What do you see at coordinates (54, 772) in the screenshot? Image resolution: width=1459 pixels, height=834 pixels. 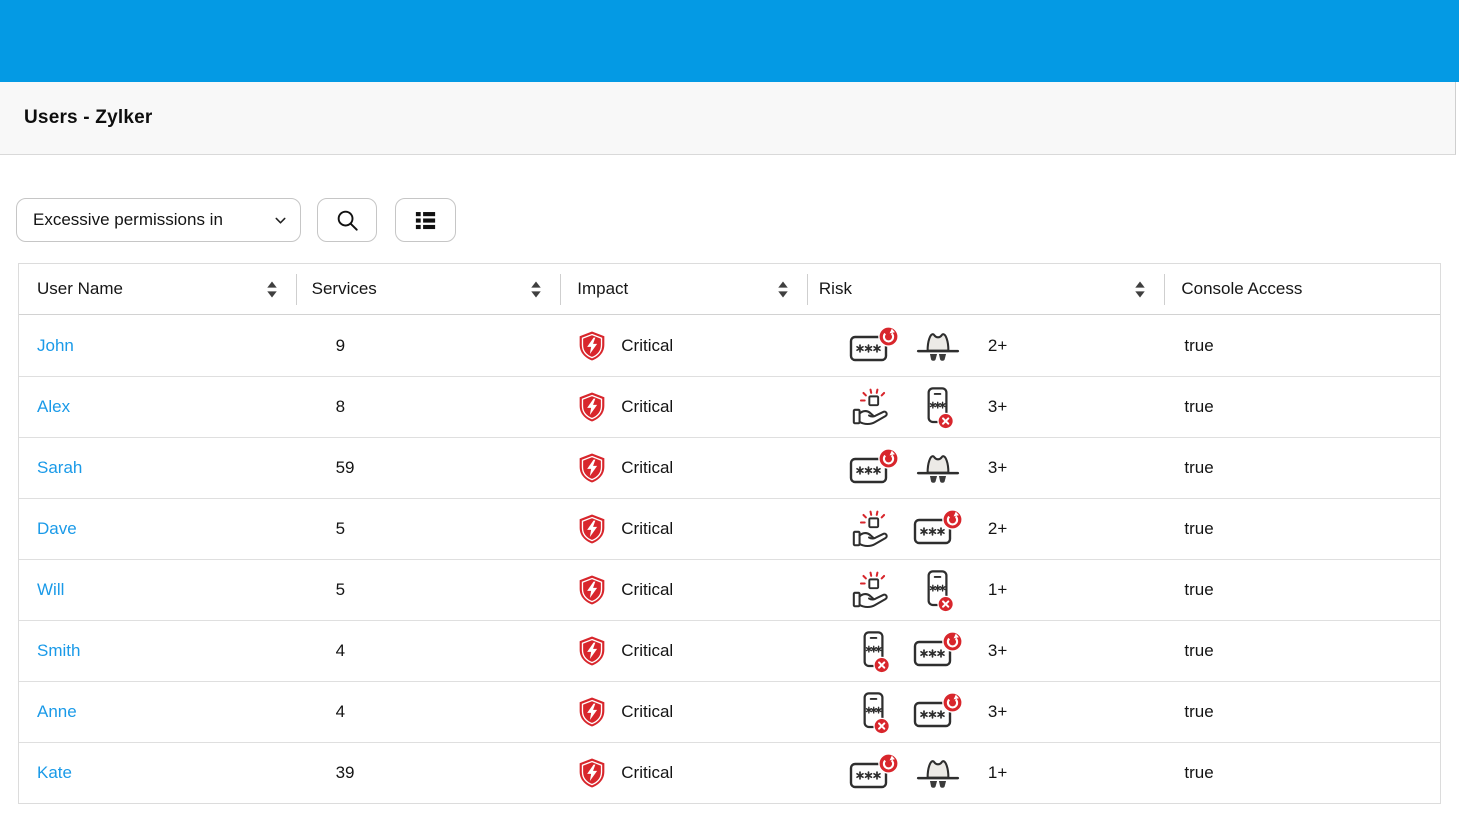 I see `user-name-link: Kate` at bounding box center [54, 772].